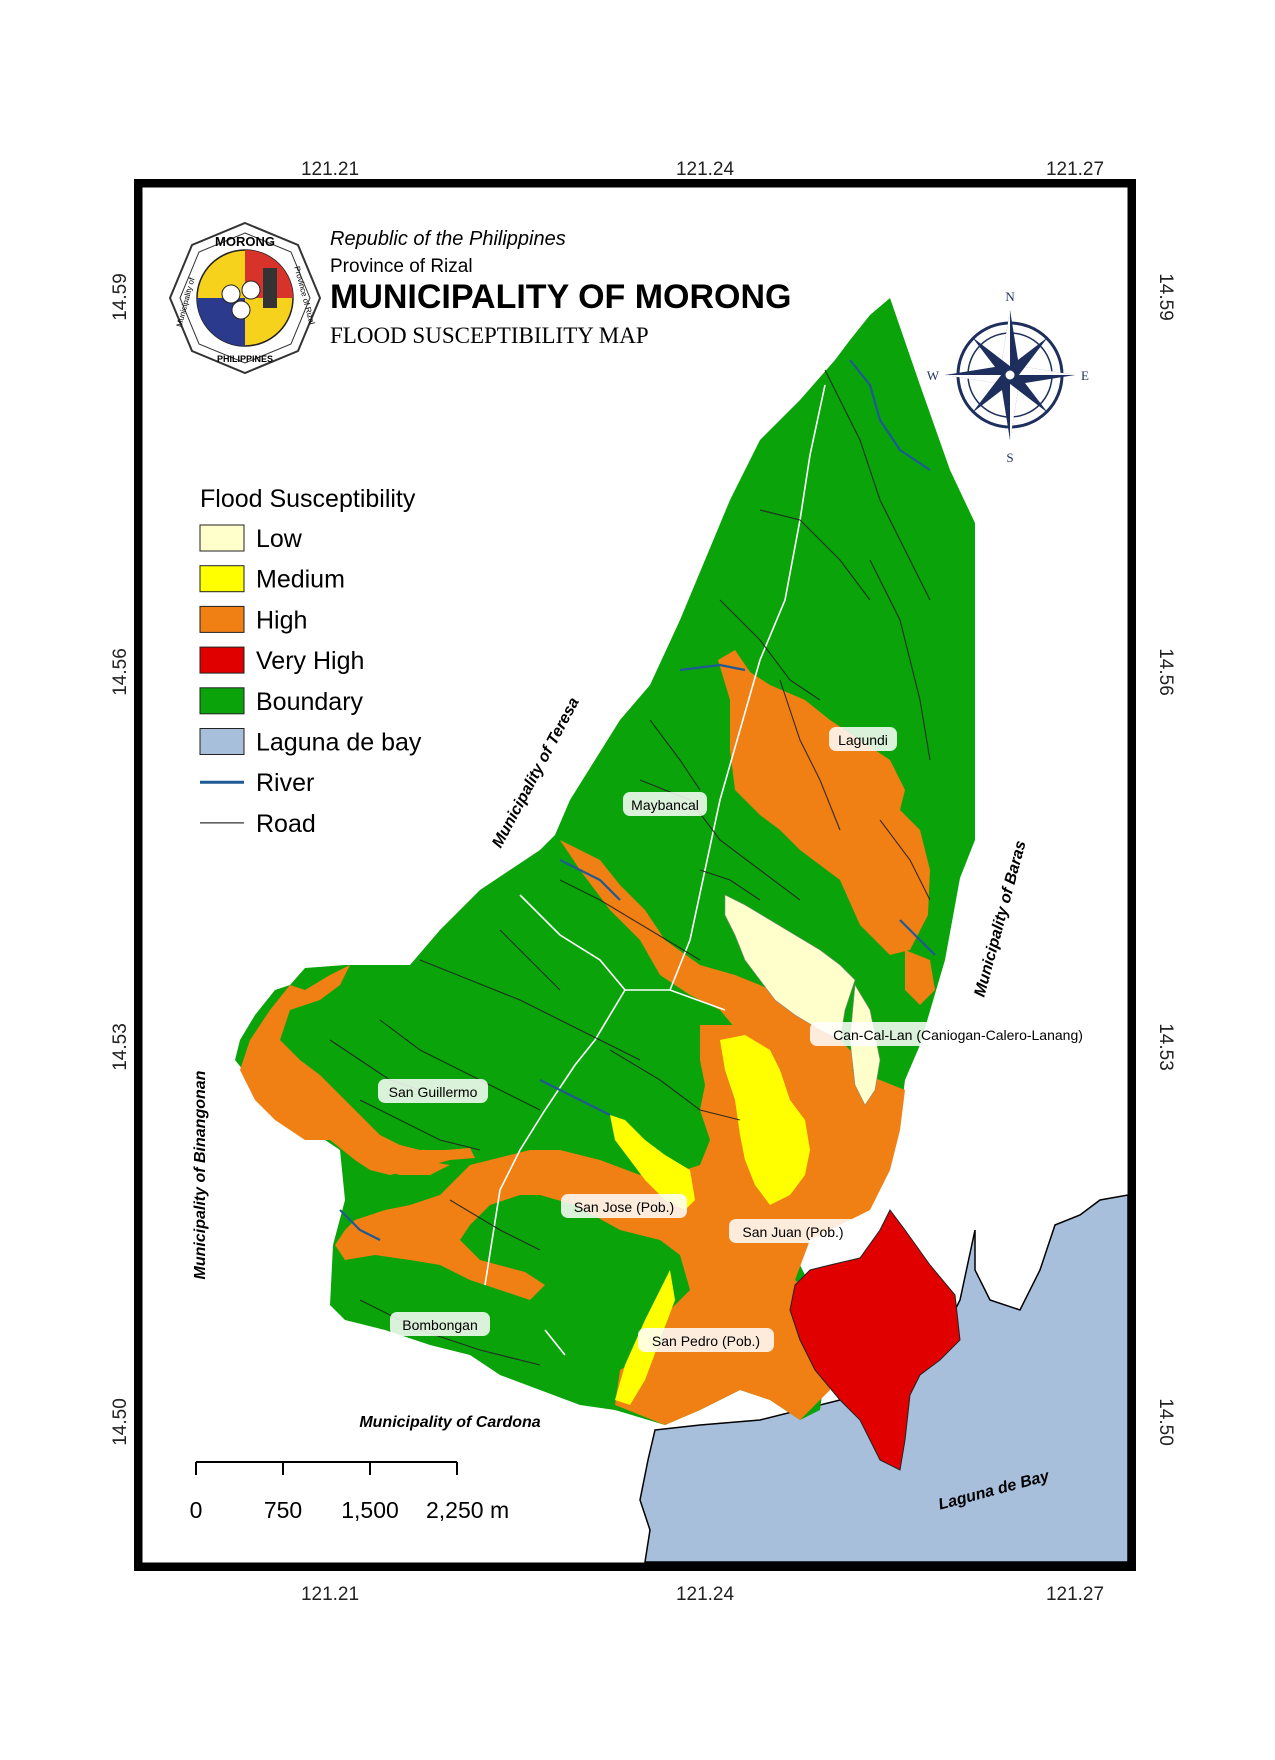 This screenshot has height=1760, width=1275. What do you see at coordinates (933, 375) in the screenshot?
I see `compass-w: W` at bounding box center [933, 375].